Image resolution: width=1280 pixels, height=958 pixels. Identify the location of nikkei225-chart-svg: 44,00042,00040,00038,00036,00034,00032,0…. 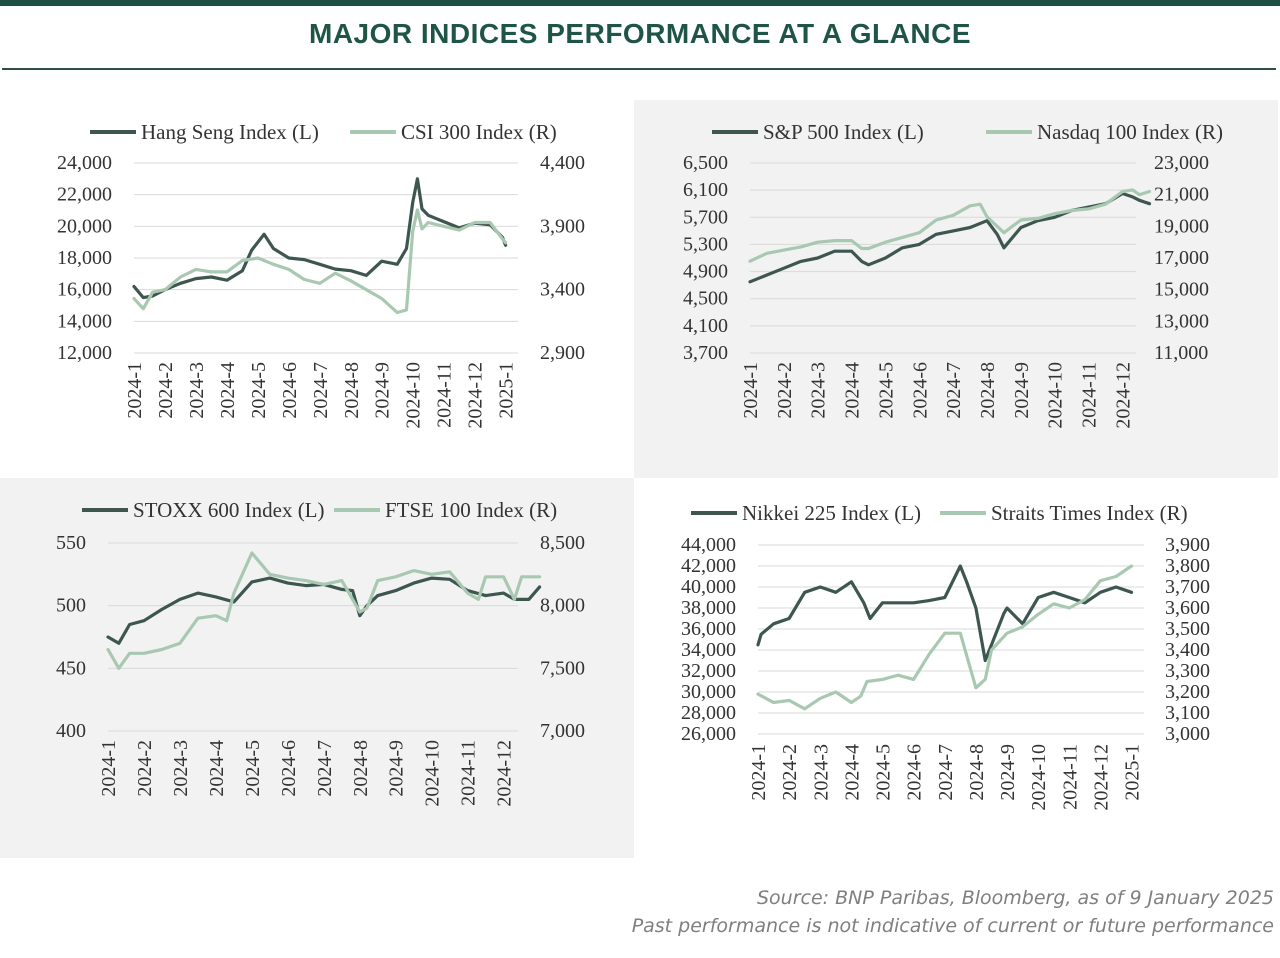
(945, 656).